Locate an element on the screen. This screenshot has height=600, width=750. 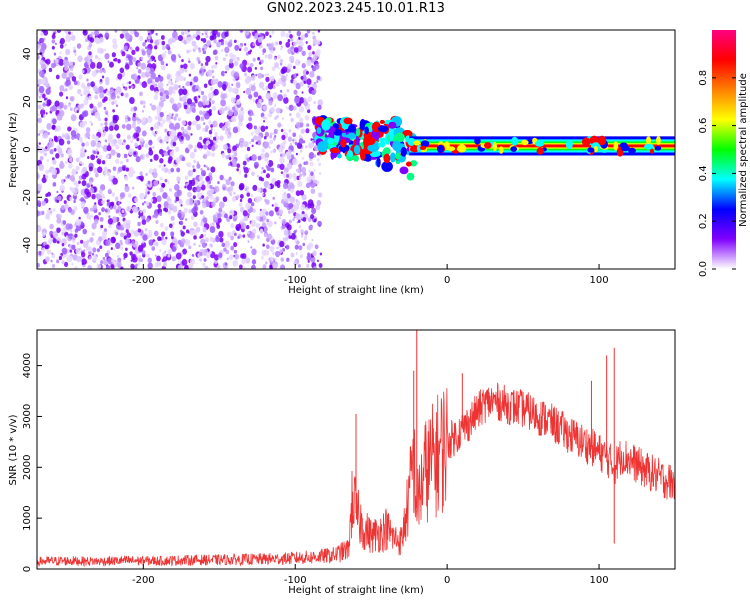
figure-title: GN02.2023.245.10.01.R13 is located at coordinates (356, 8).